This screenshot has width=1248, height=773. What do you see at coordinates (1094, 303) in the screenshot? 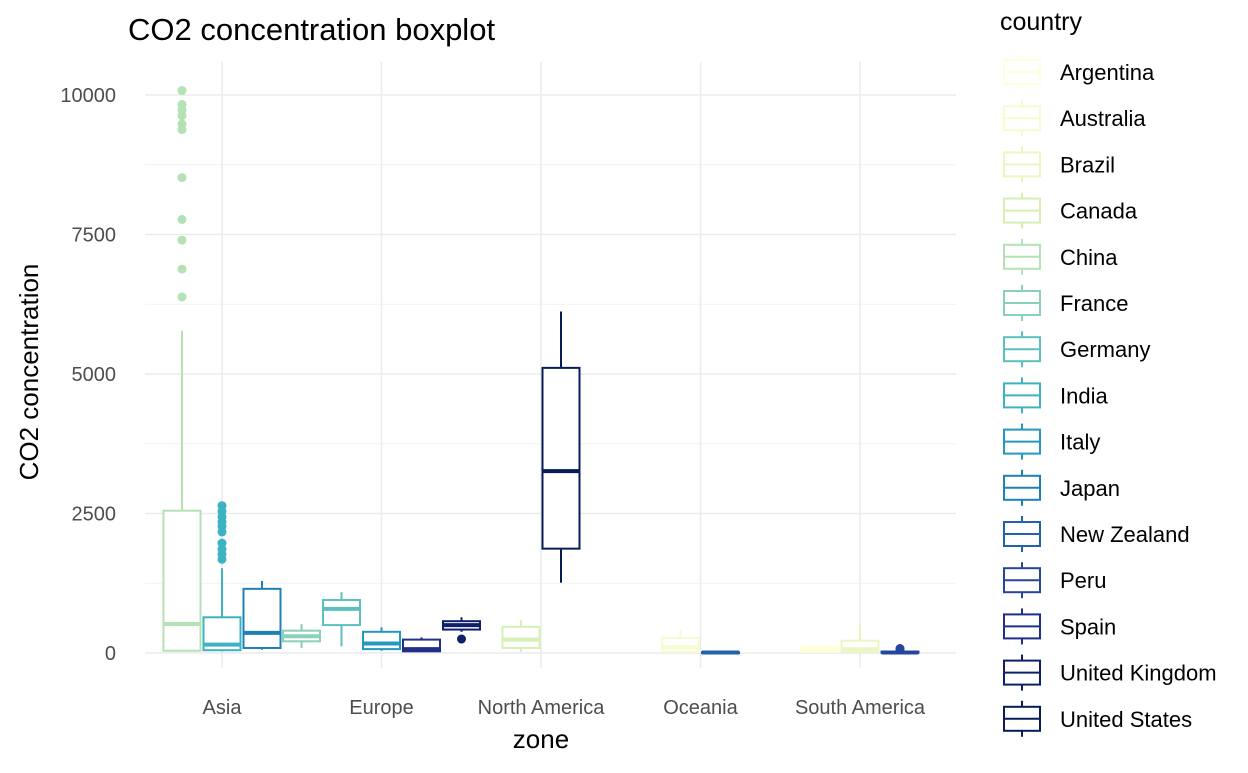
I see `legend-label: France` at bounding box center [1094, 303].